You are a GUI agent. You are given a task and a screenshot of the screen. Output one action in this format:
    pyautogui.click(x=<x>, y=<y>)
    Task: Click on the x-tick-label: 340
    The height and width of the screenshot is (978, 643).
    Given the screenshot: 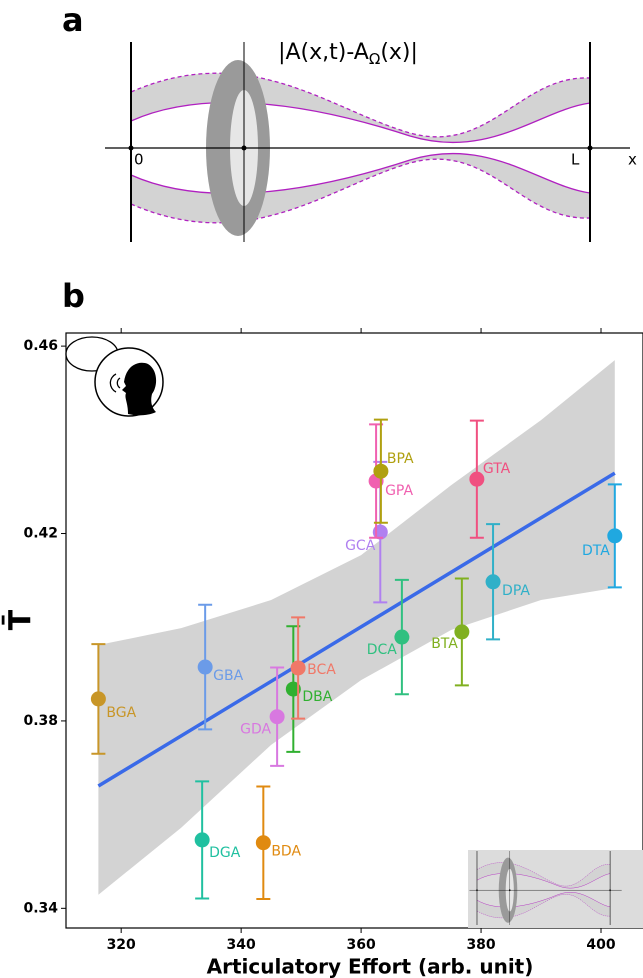 What is the action you would take?
    pyautogui.click(x=241, y=945)
    